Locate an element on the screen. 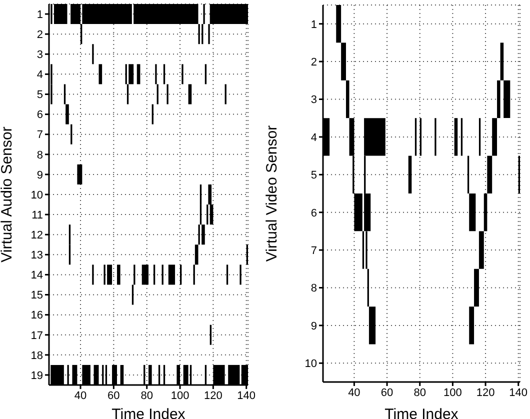  y-tick-label: 13 is located at coordinates (36, 256).